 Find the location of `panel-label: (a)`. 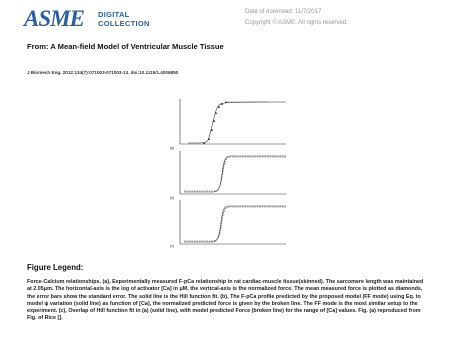

panel-label: (a) is located at coordinates (172, 148).